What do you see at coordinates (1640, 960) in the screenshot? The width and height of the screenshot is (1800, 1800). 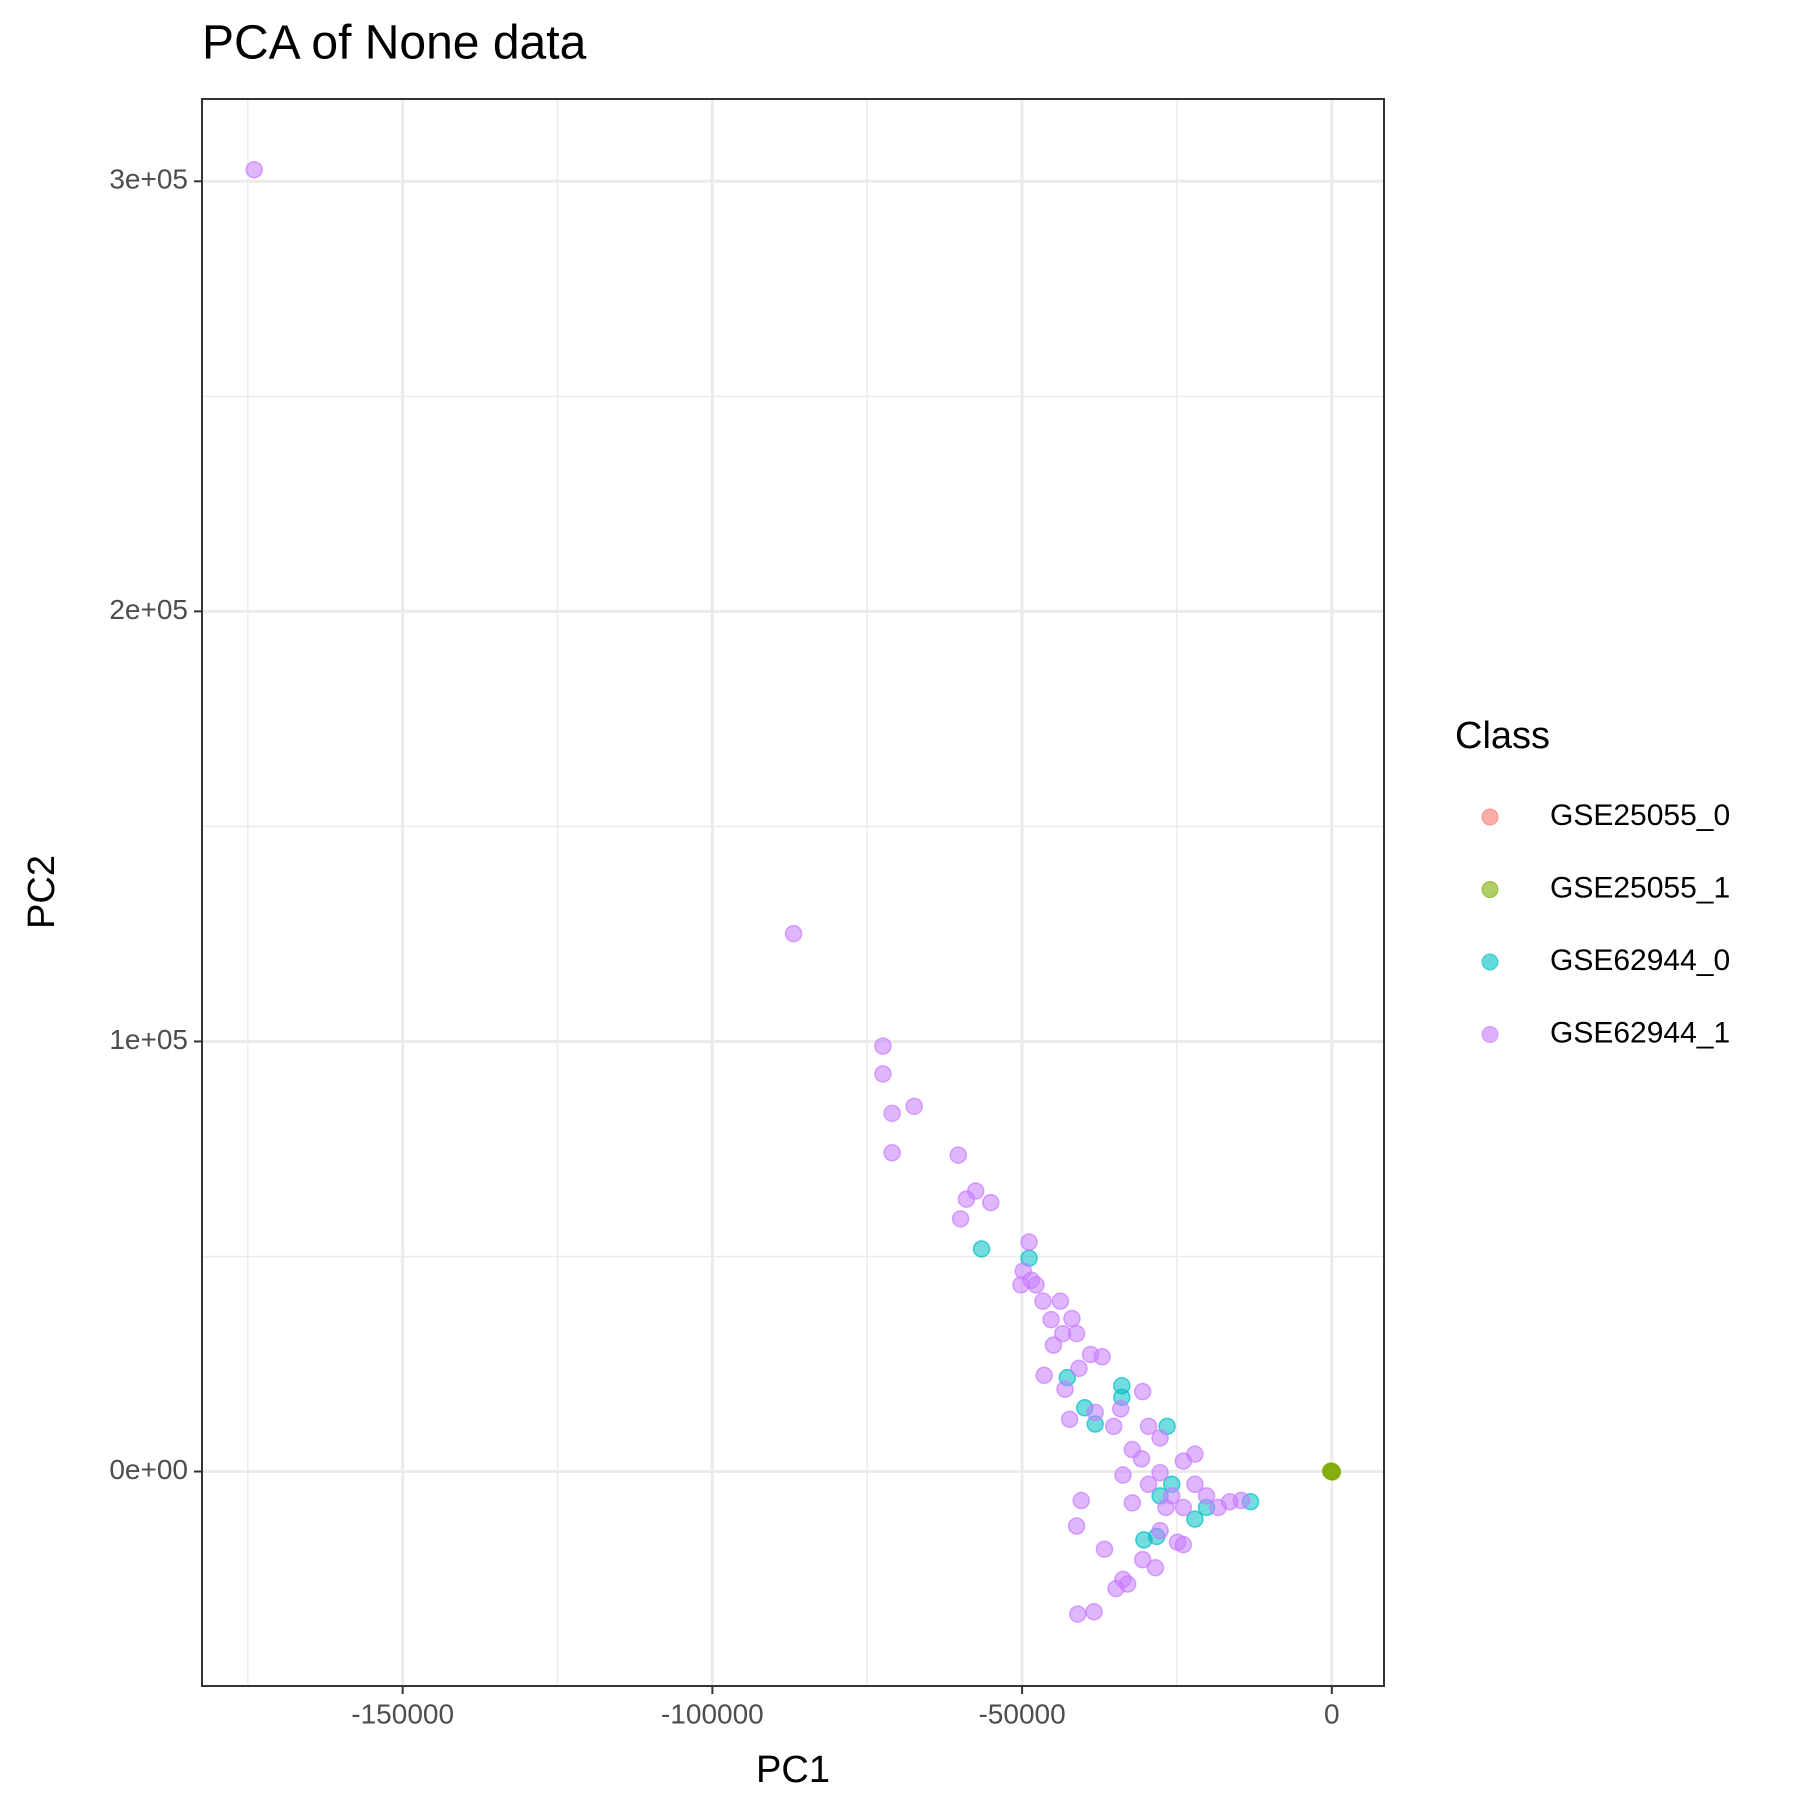 I see `legend-label: GSE62944_0` at bounding box center [1640, 960].